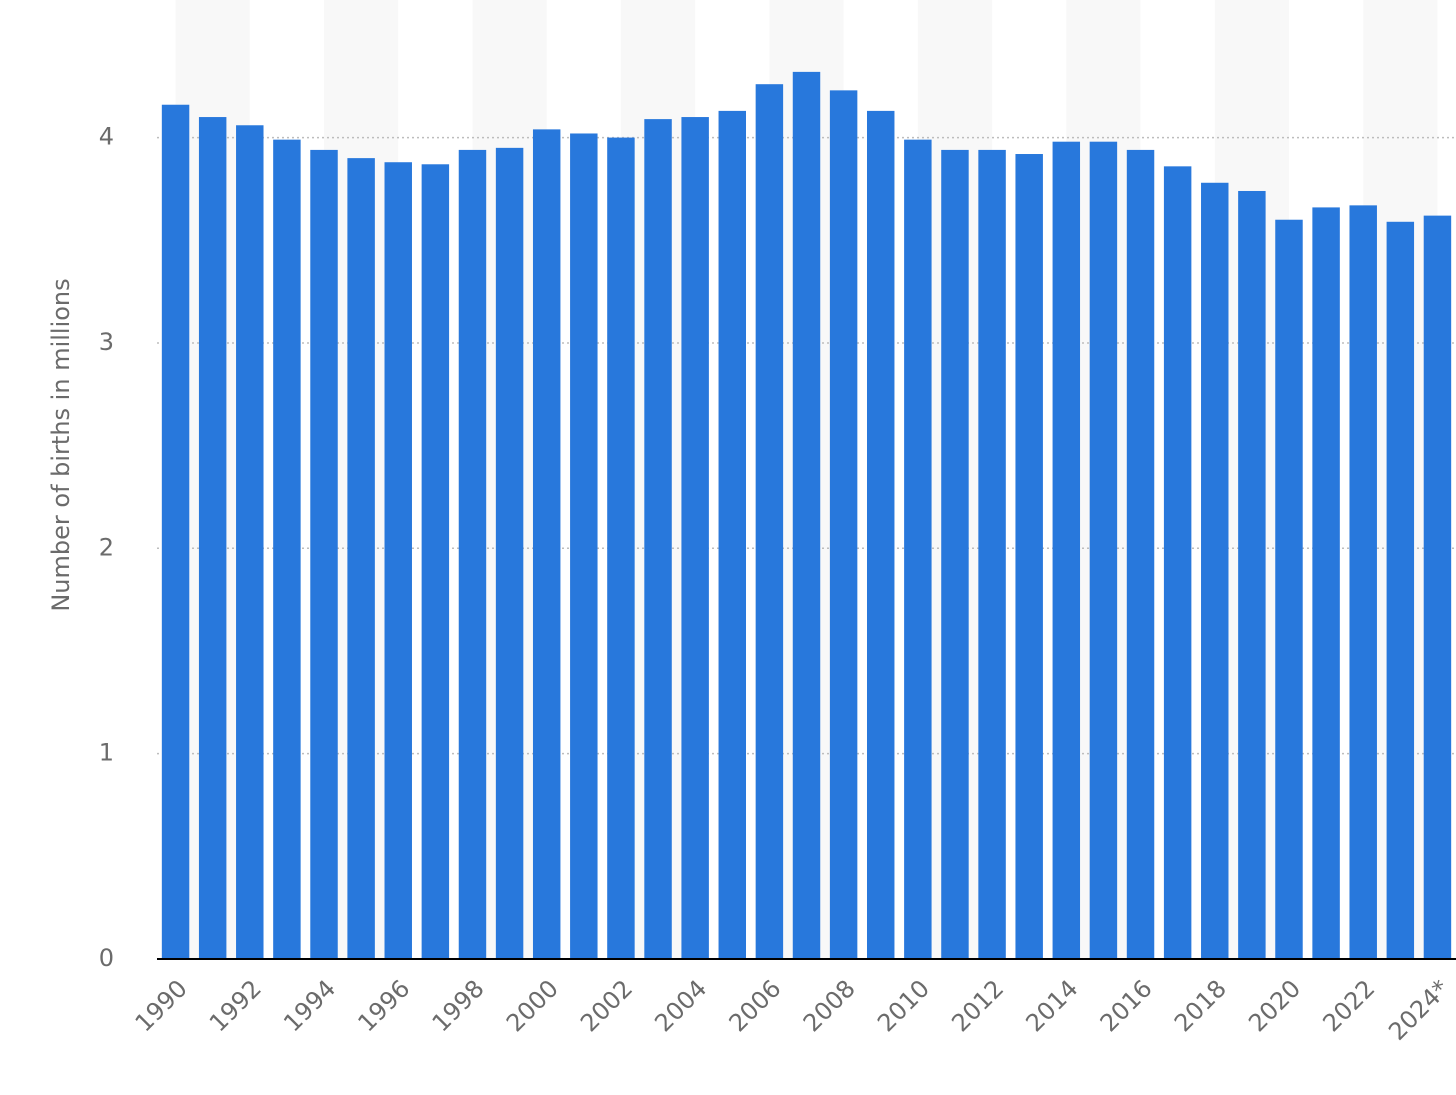 The width and height of the screenshot is (1456, 1095). What do you see at coordinates (1126, 1005) in the screenshot?
I see `x-tick-label: 2016` at bounding box center [1126, 1005].